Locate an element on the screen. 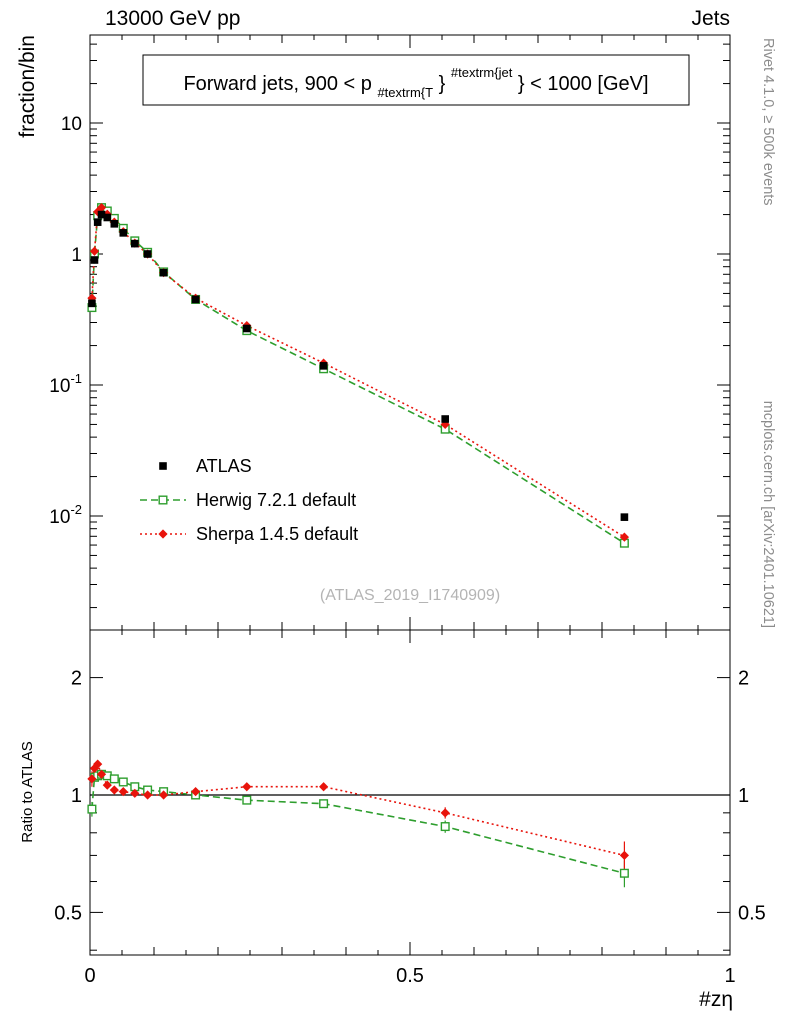  beam-energy-label: 13000 GeV pp is located at coordinates (172, 18).